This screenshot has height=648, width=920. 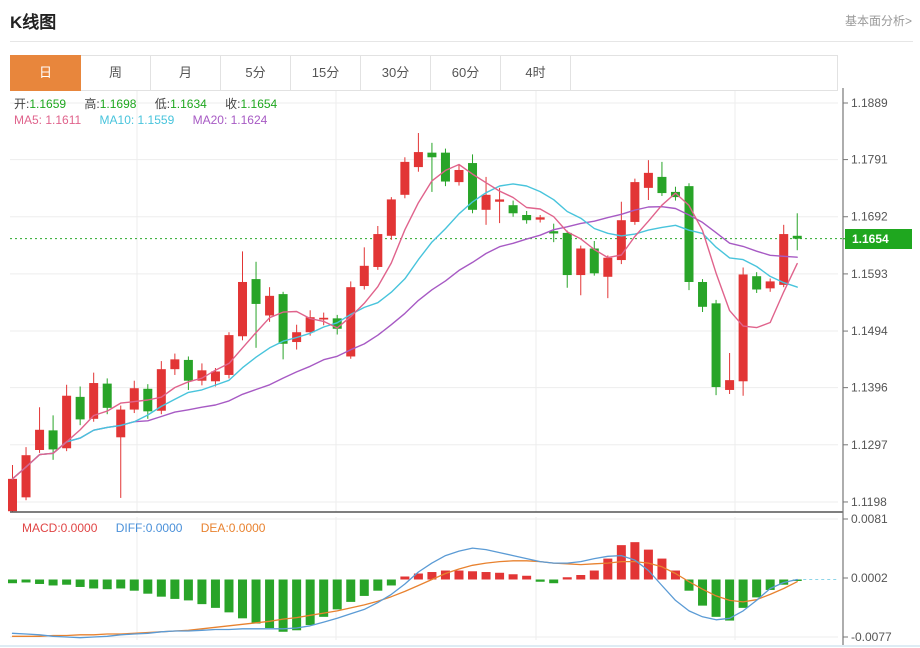 What do you see at coordinates (869, 217) in the screenshot?
I see `svg-text: 1.1692` at bounding box center [869, 217].